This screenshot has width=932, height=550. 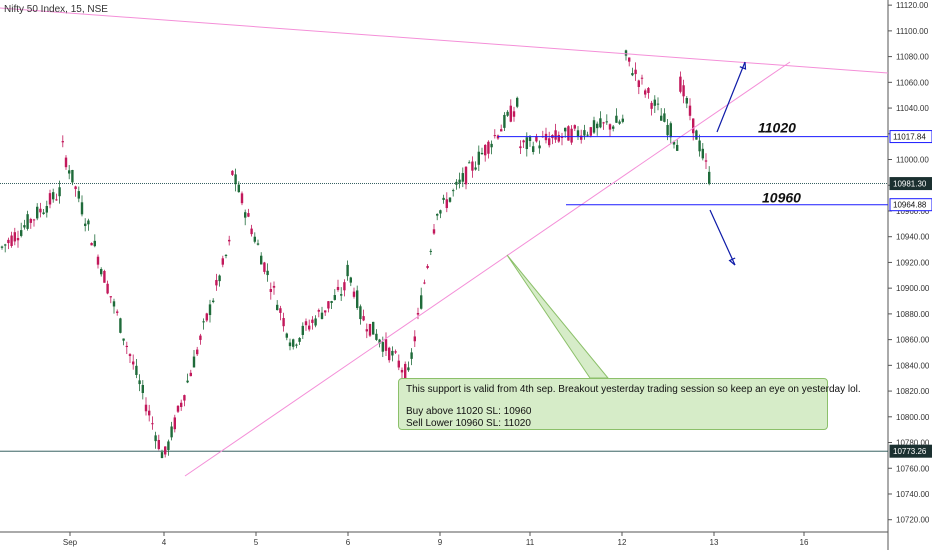 I want to click on y-tick-label: 10720.00, so click(x=913, y=520).